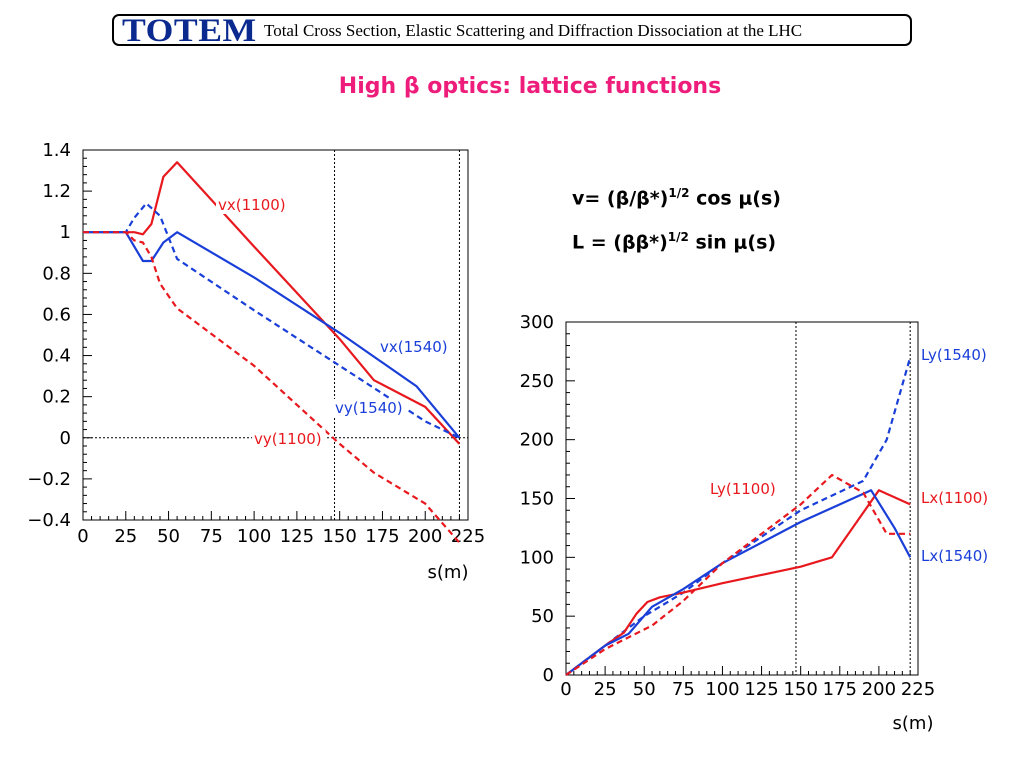  I want to click on formula-l: L = (ββ*)1/2 sin μ(s), so click(674, 241).